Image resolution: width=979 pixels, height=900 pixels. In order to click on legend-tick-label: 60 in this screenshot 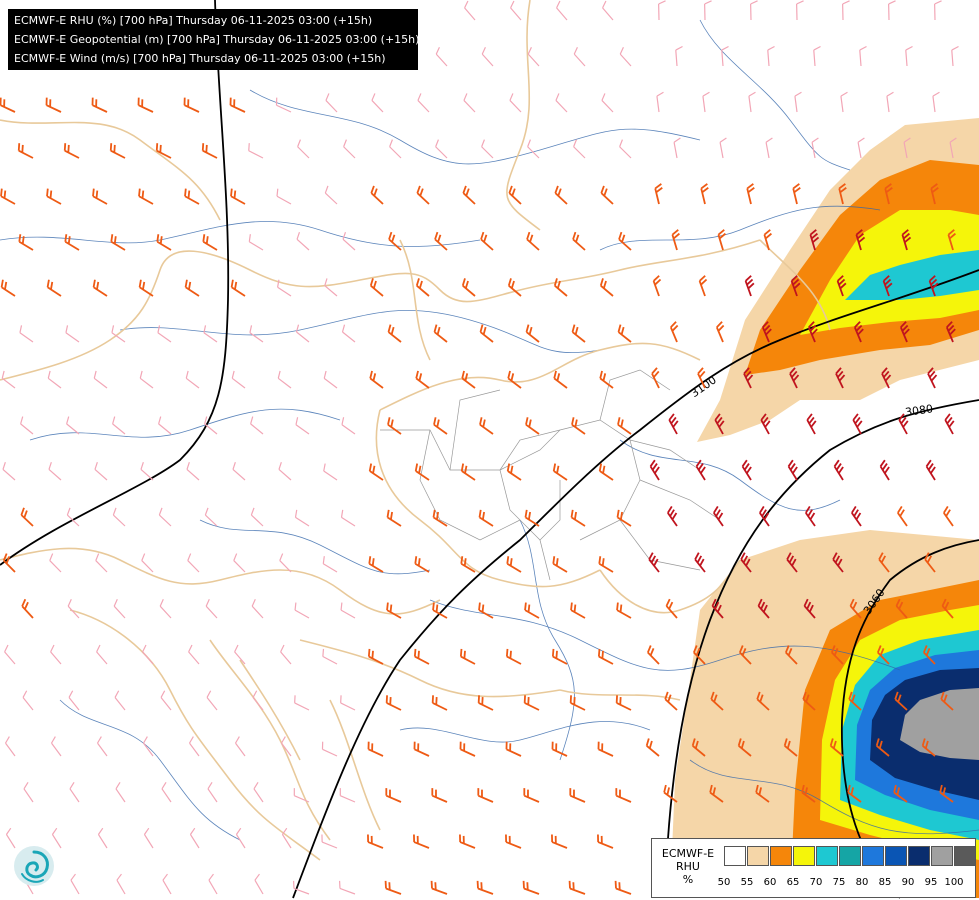, I will do `click(770, 882)`.